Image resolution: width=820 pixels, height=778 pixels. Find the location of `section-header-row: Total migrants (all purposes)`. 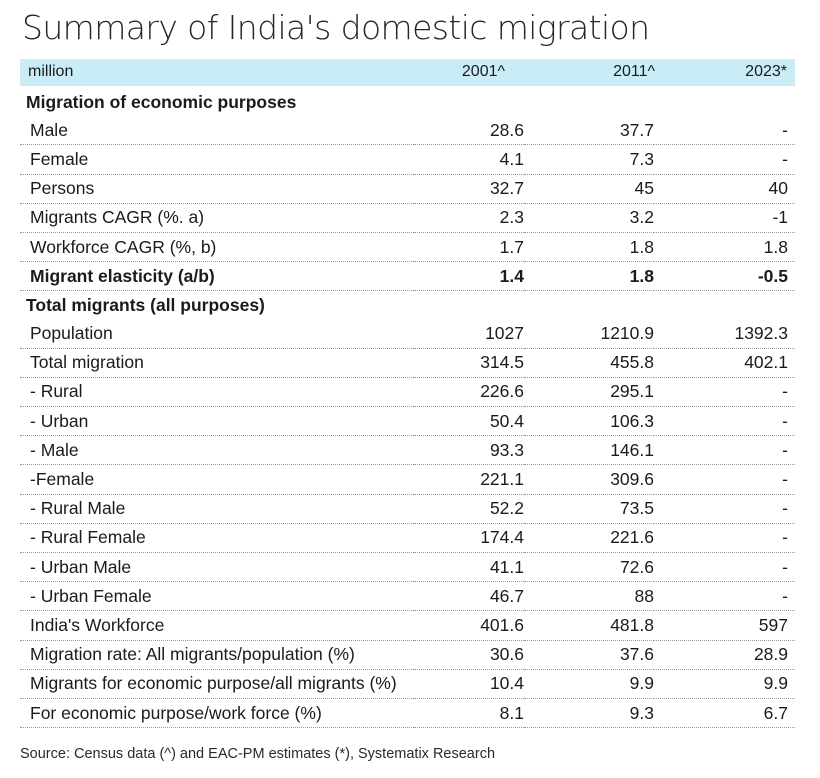

section-header-row: Total migrants (all purposes) is located at coordinates (407, 305).